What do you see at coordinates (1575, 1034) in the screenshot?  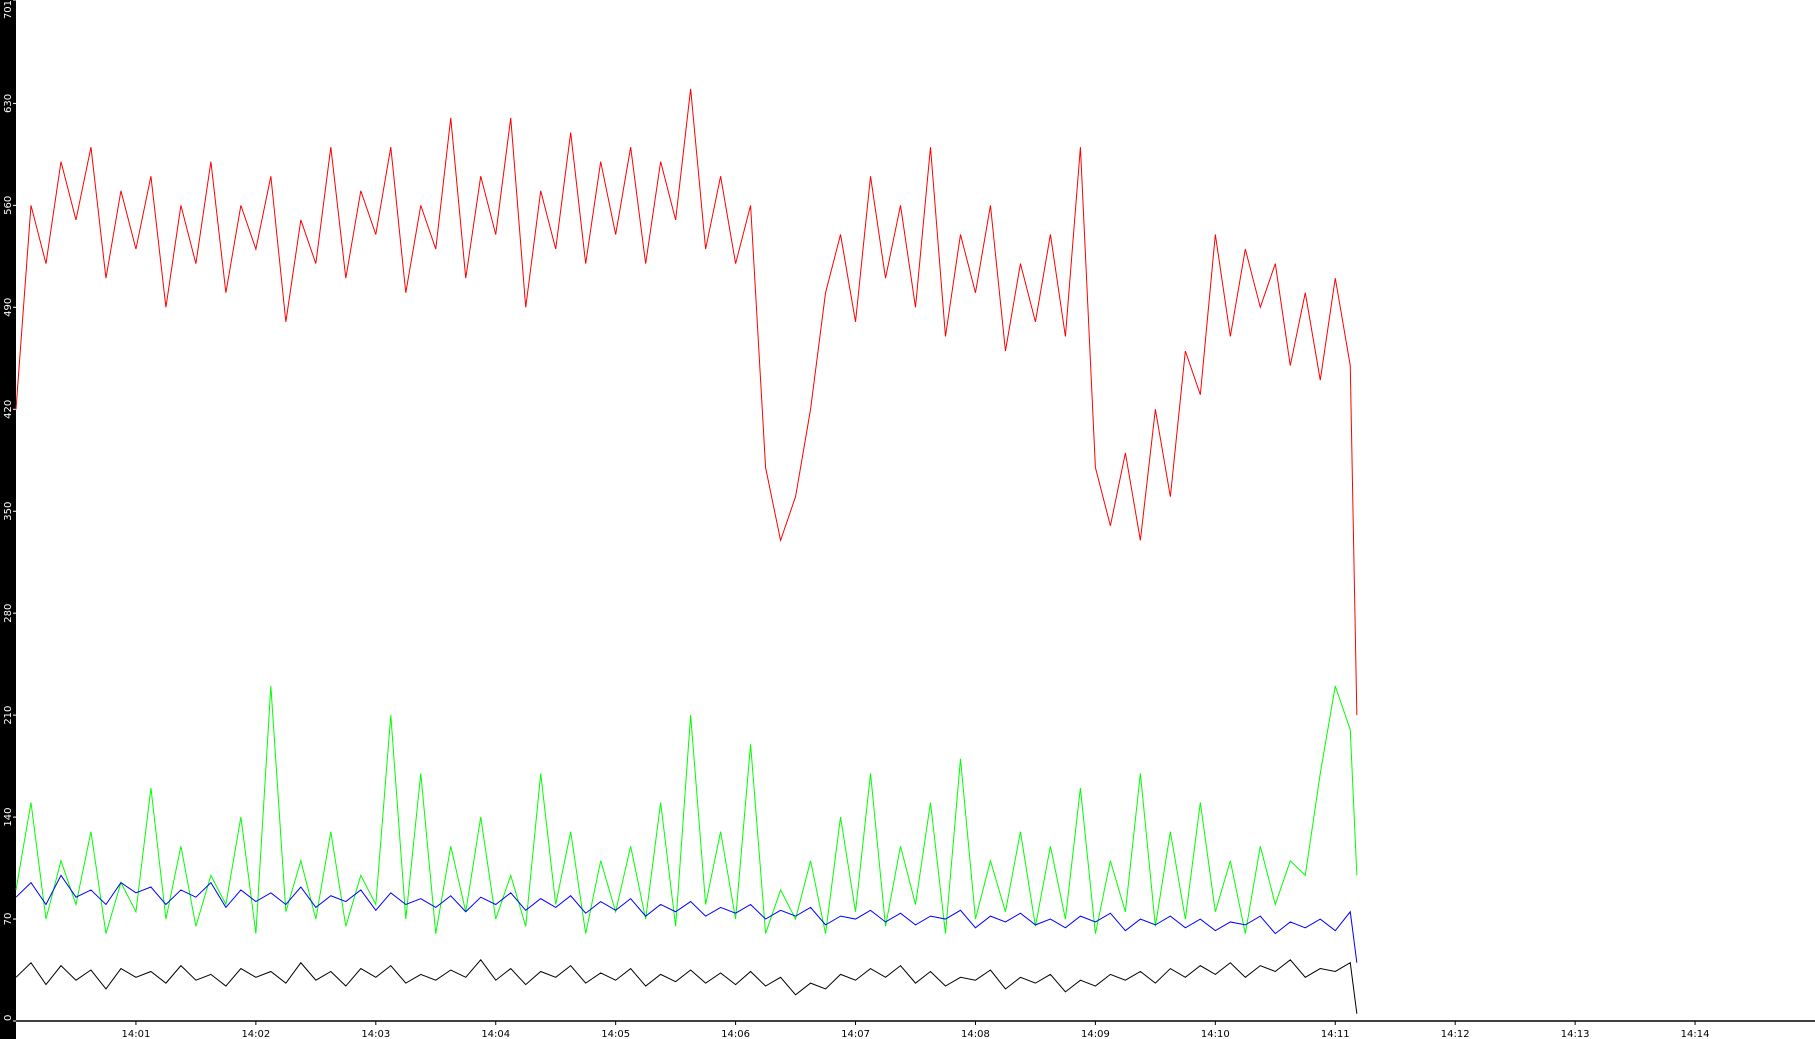 I see `x-tick-label: 14:13` at bounding box center [1575, 1034].